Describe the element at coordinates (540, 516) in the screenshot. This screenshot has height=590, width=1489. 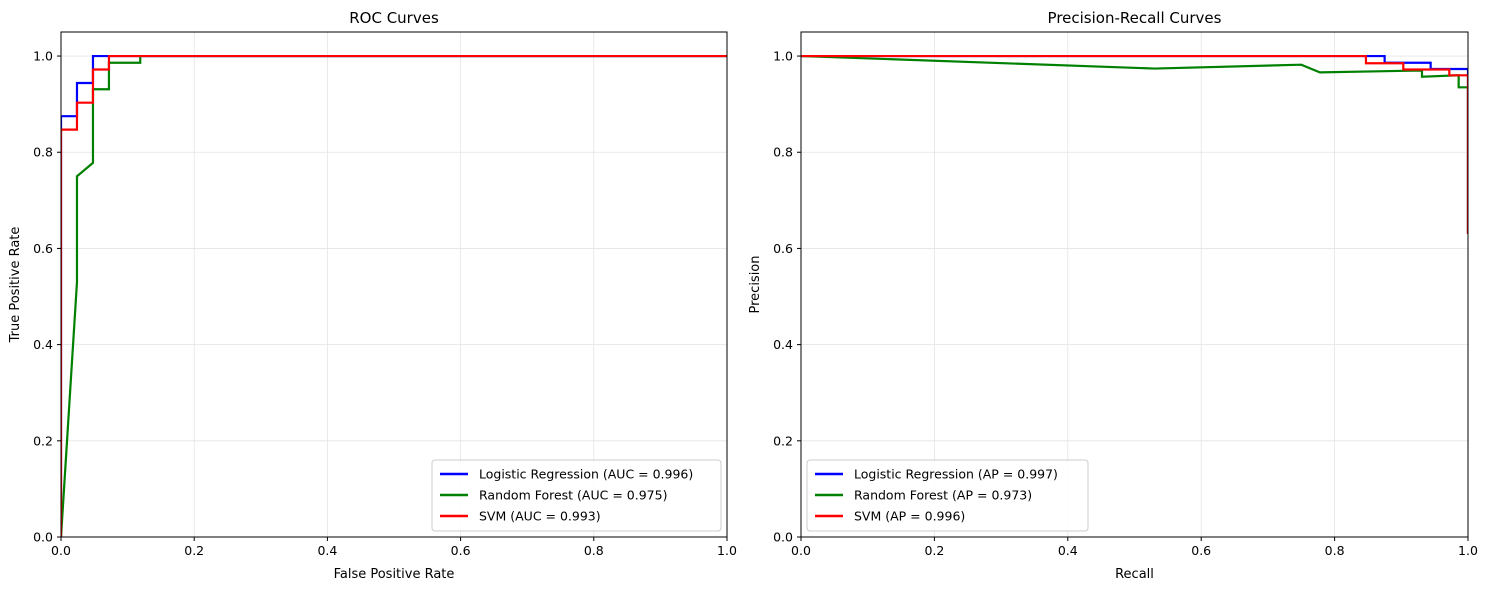
I see `legend-entry: SVM (AUC = 0.993)` at that location.